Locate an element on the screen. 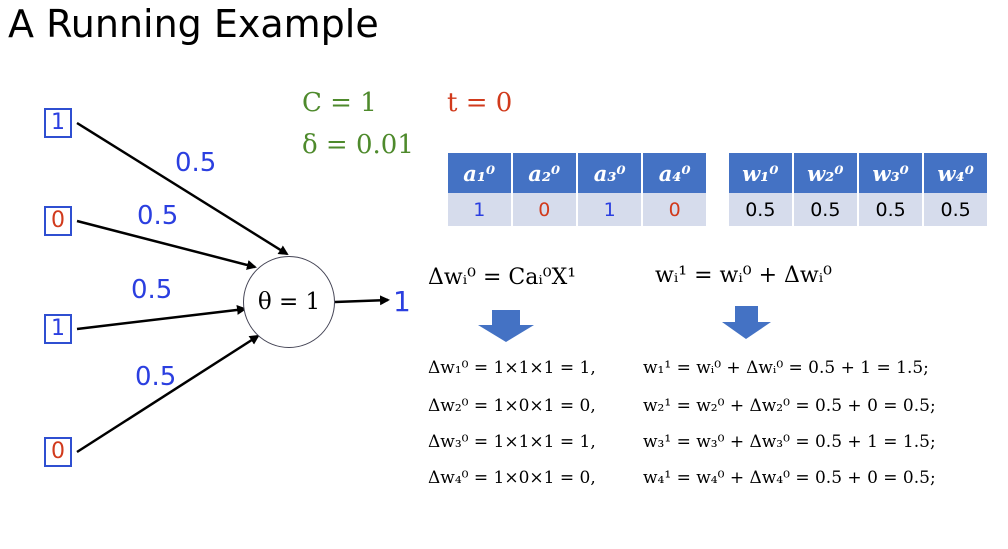 The width and height of the screenshot is (1008, 549). activation-table: a₁⁰ a₂⁰ a₃⁰ a₄⁰ 1 0 1 0 is located at coordinates (577, 189).